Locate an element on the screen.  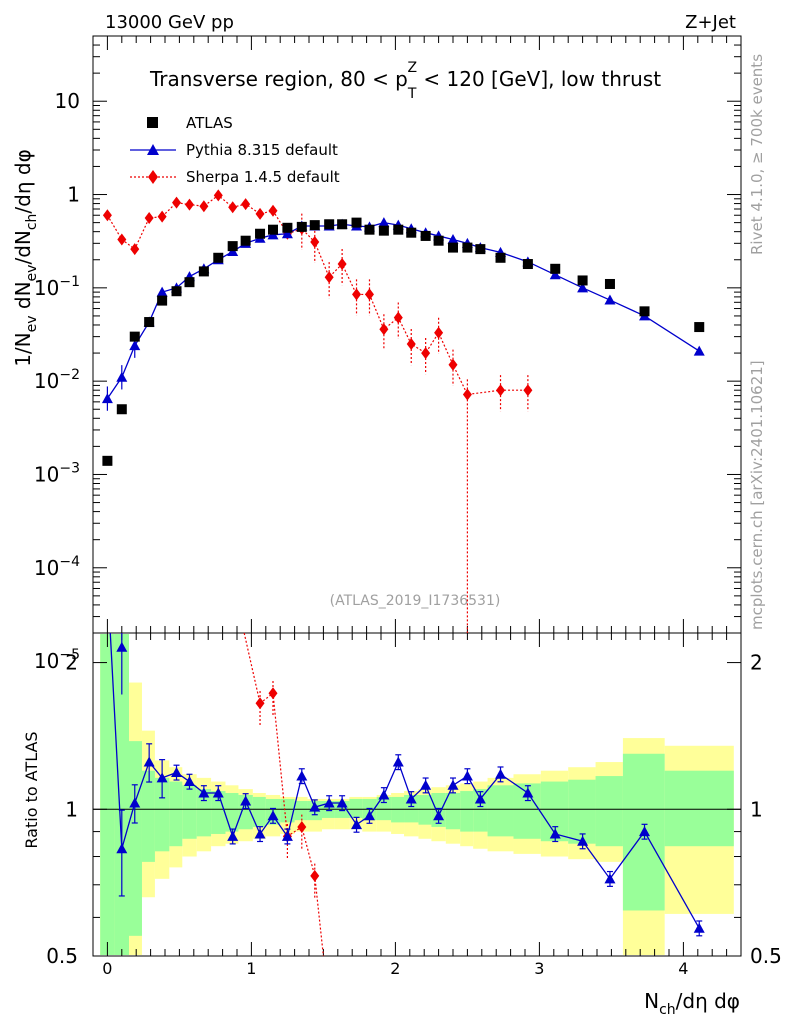
ratio-tick-label: 2 is located at coordinates (71, 663).